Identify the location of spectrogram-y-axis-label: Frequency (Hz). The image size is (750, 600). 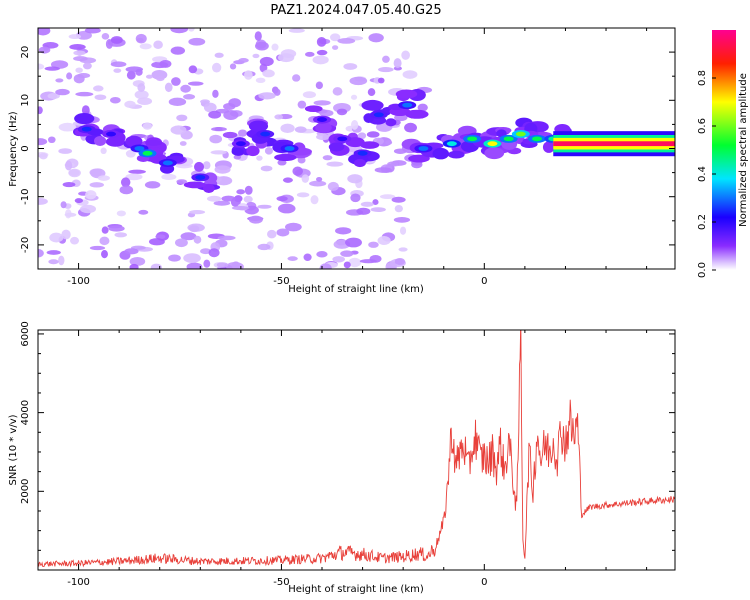
(13, 149).